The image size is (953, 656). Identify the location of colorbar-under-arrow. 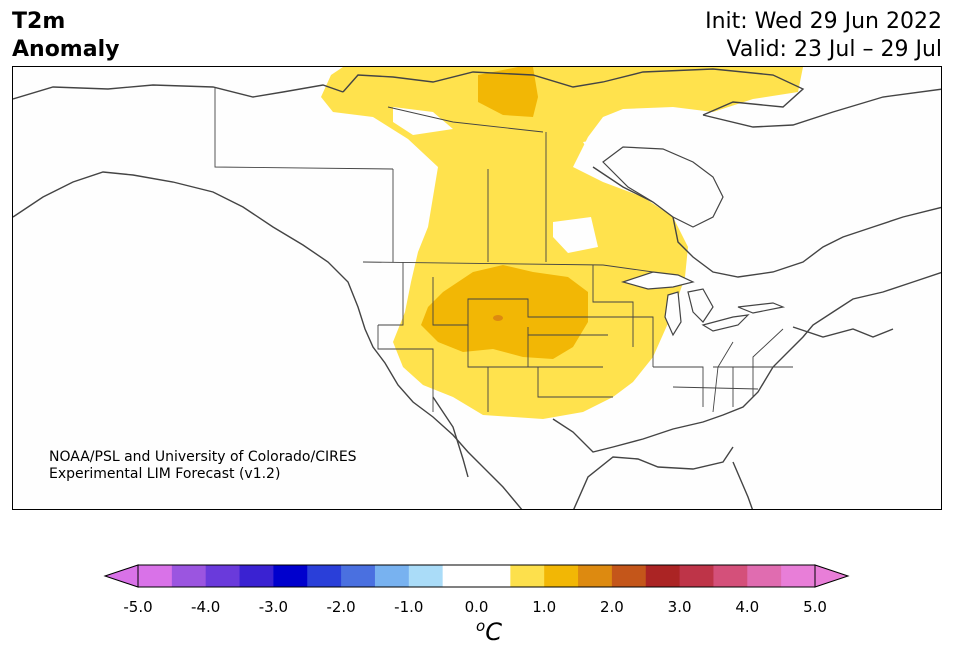
(121, 576).